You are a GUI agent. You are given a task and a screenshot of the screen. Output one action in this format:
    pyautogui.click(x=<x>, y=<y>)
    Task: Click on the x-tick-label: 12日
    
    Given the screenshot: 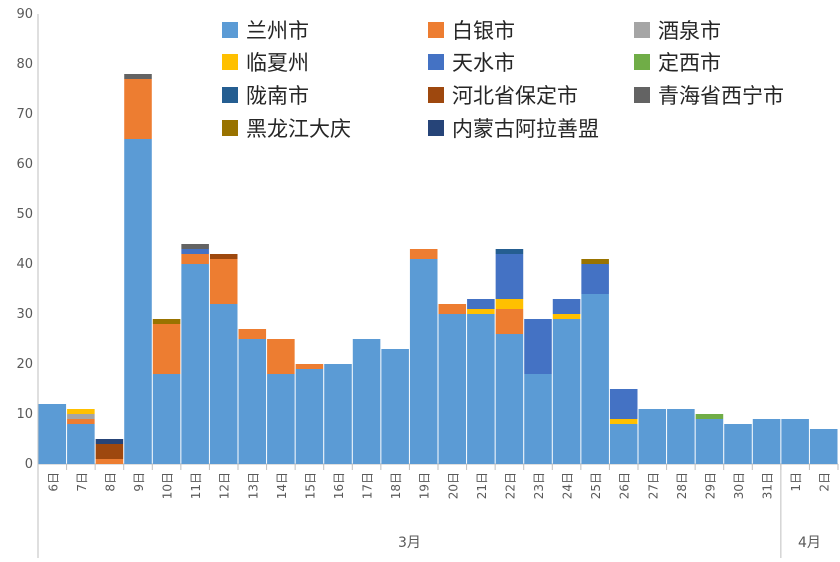 What is the action you would take?
    pyautogui.click(x=225, y=485)
    